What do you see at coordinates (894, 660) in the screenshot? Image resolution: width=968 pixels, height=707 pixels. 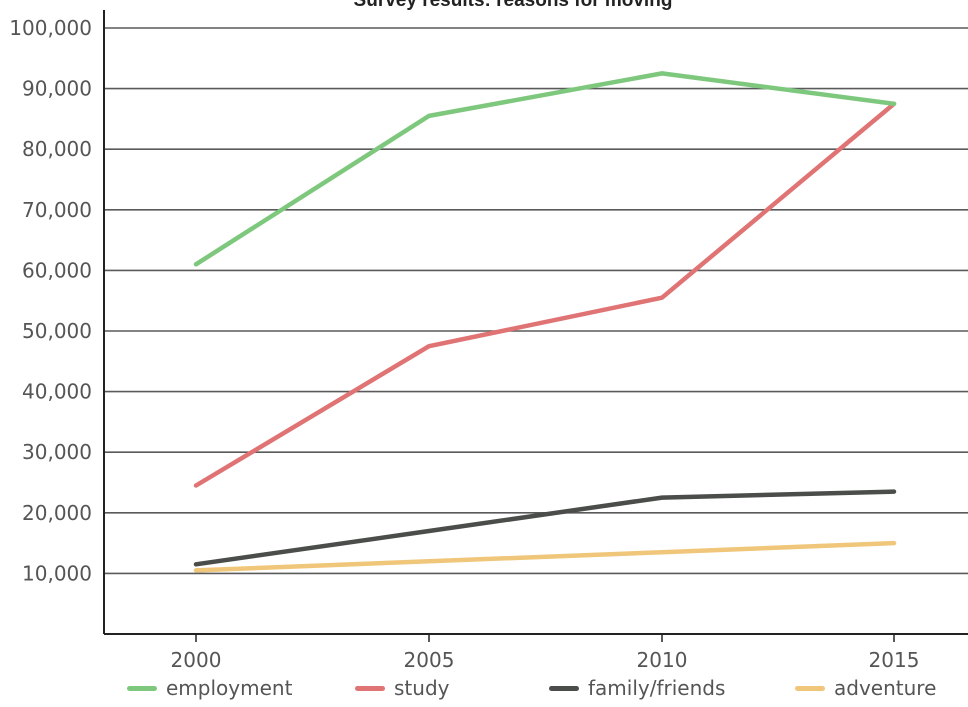 I see `x-tick-label: 2015` at bounding box center [894, 660].